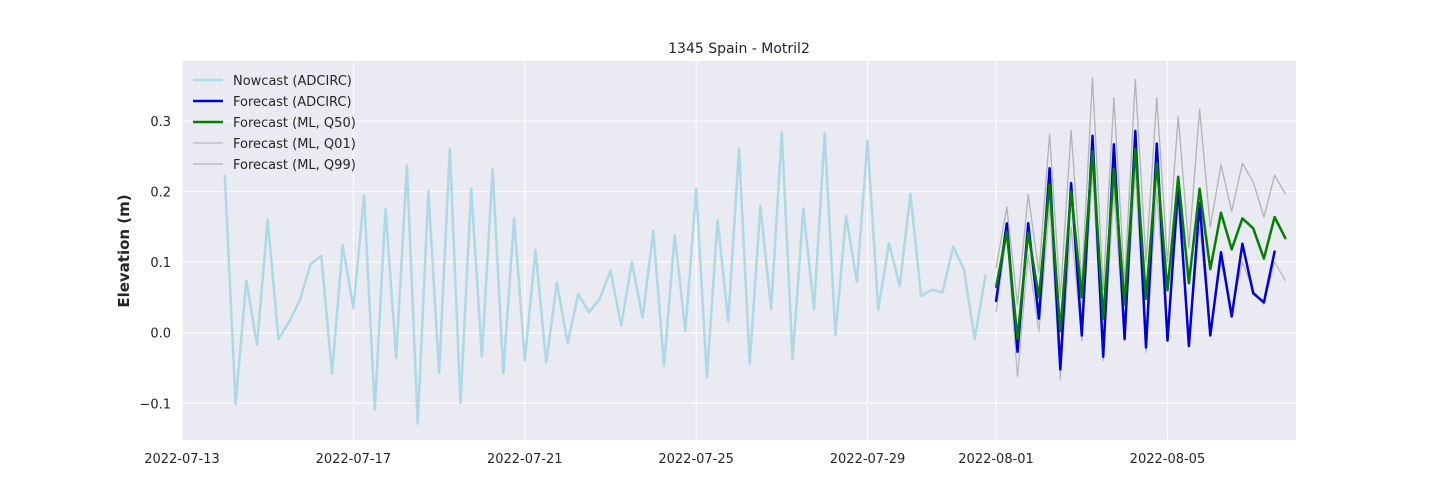  I want to click on x-tick-label: 2022-07-29, so click(868, 459).